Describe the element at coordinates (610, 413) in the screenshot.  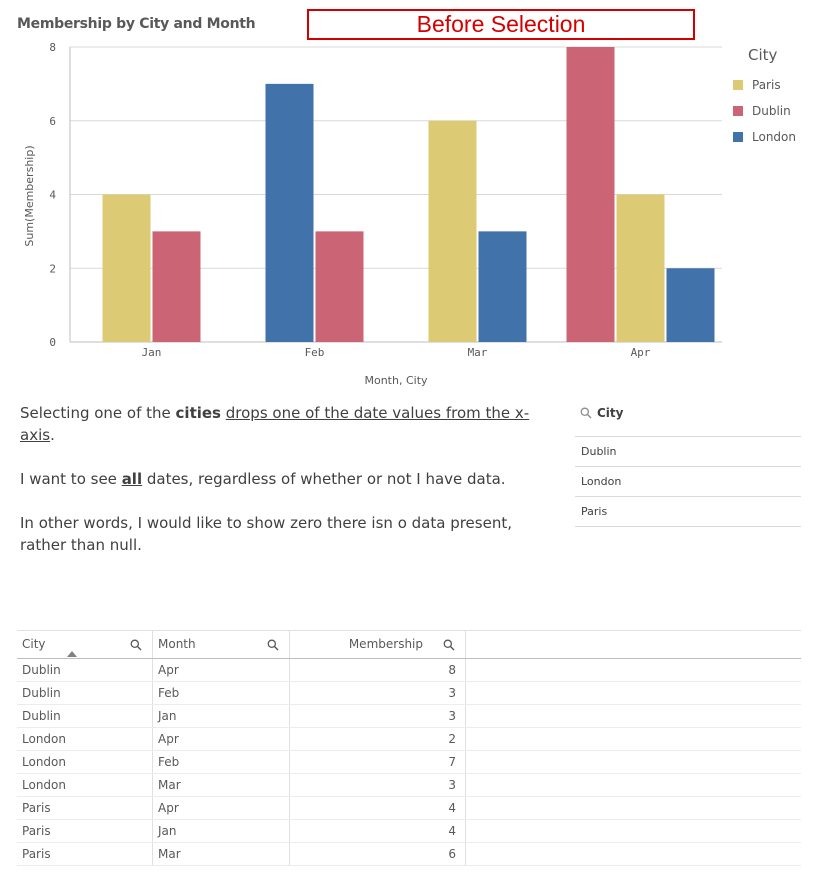
I see `filter-title: City` at that location.